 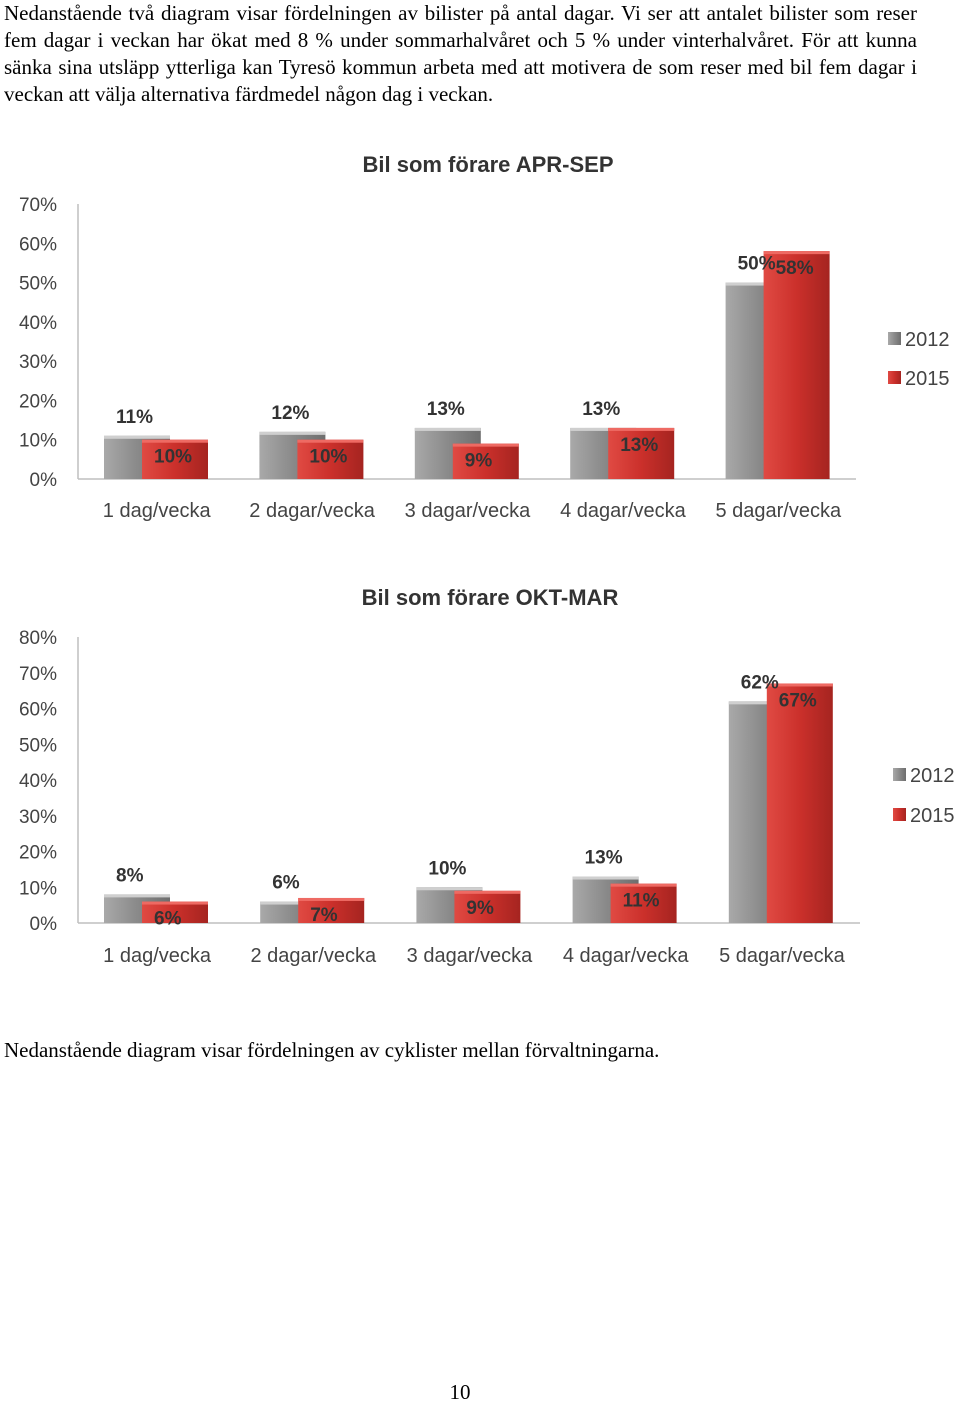 I want to click on page-number: 10, so click(x=460, y=1392).